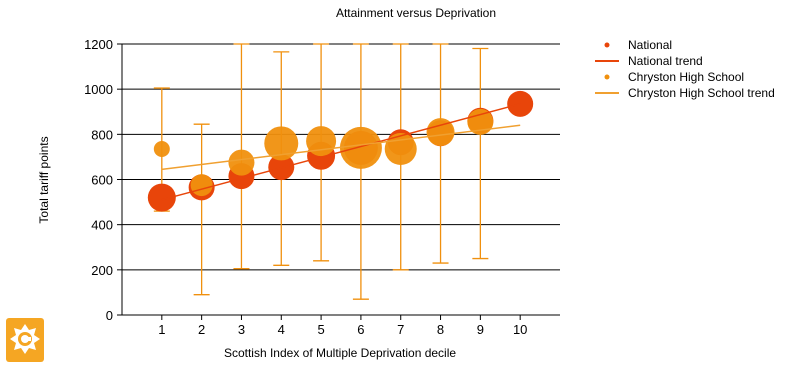 The image size is (790, 371). What do you see at coordinates (701, 93) in the screenshot?
I see `legend-label: Chryston High School trend` at bounding box center [701, 93].